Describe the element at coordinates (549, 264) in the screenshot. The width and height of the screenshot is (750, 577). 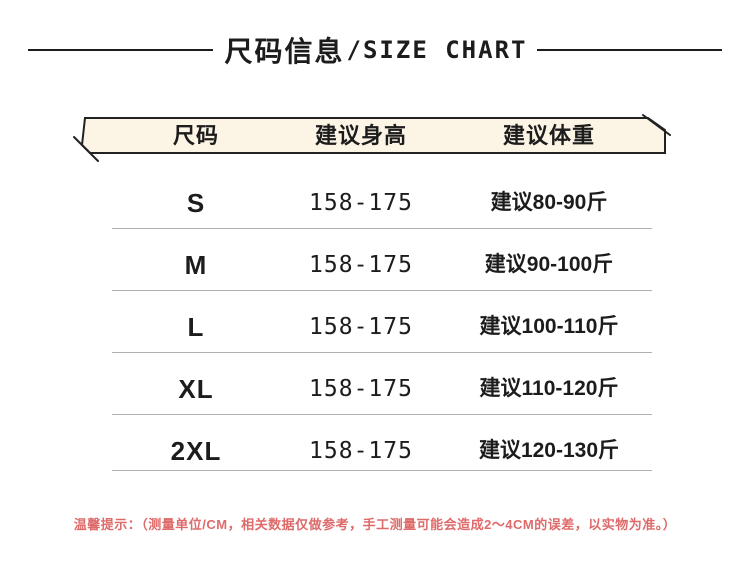
I see `row-weight-value: 建议90-100斤` at that location.